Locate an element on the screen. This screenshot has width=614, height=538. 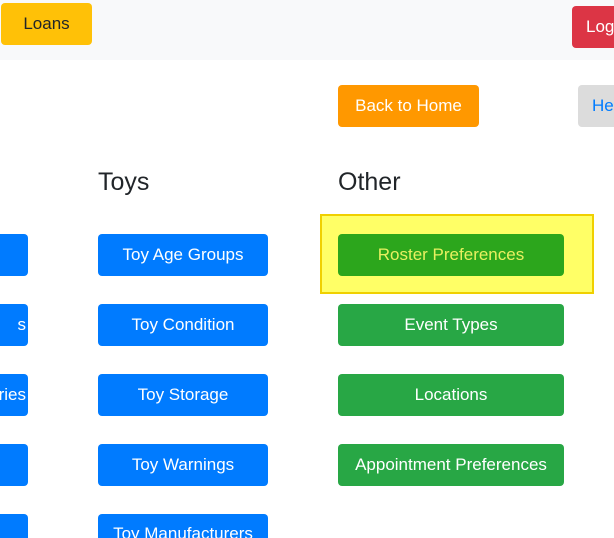
toy-storage-button: Toy Storage is located at coordinates (183, 395).